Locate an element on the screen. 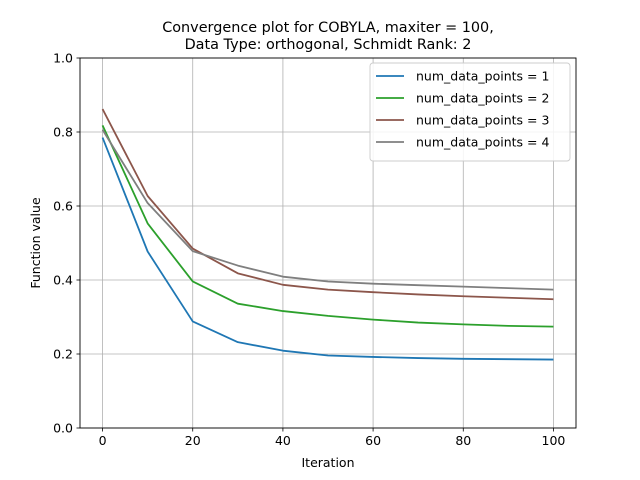  x-tick-label: 80 is located at coordinates (463, 440).